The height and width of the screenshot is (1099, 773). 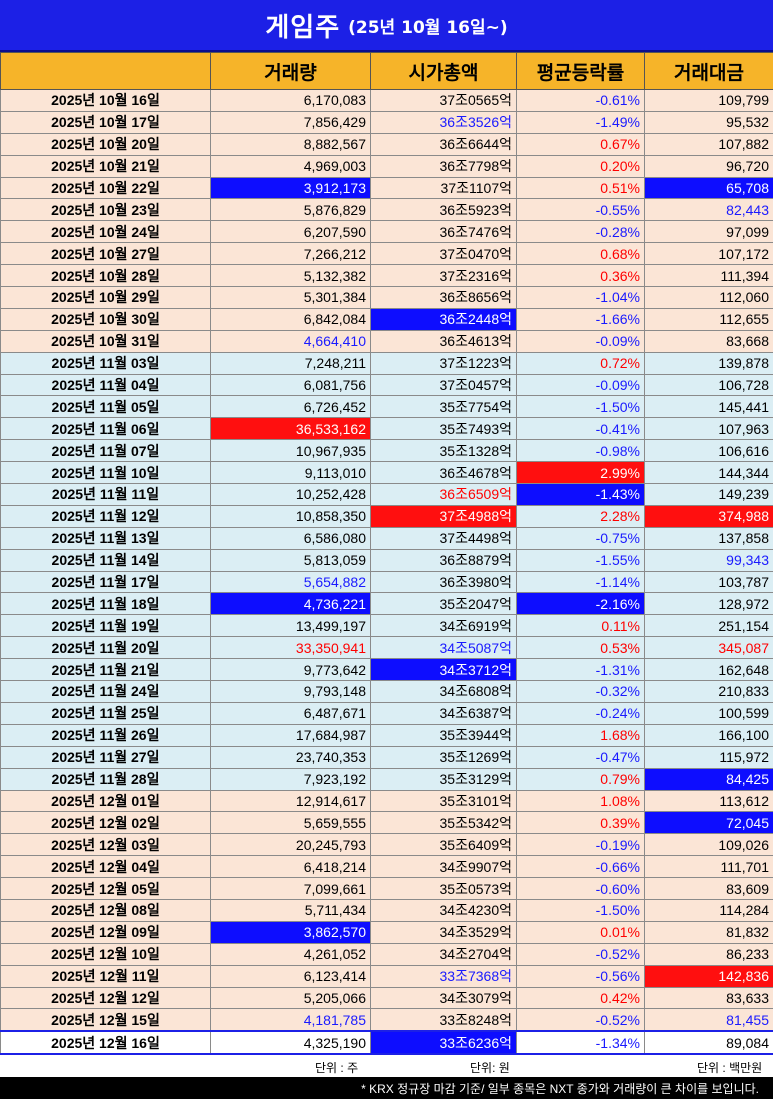 What do you see at coordinates (444, 166) in the screenshot?
I see `market-cap-cell: 36조7798억` at bounding box center [444, 166].